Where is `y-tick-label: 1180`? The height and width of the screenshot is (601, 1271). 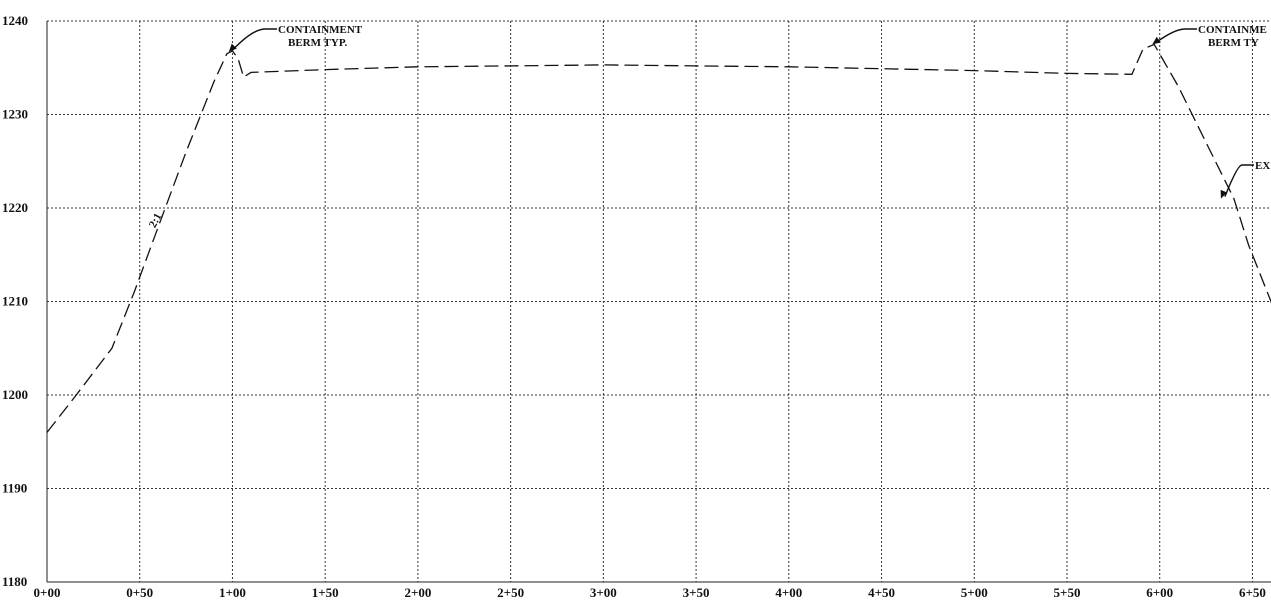 y-tick-label: 1180 is located at coordinates (14, 581).